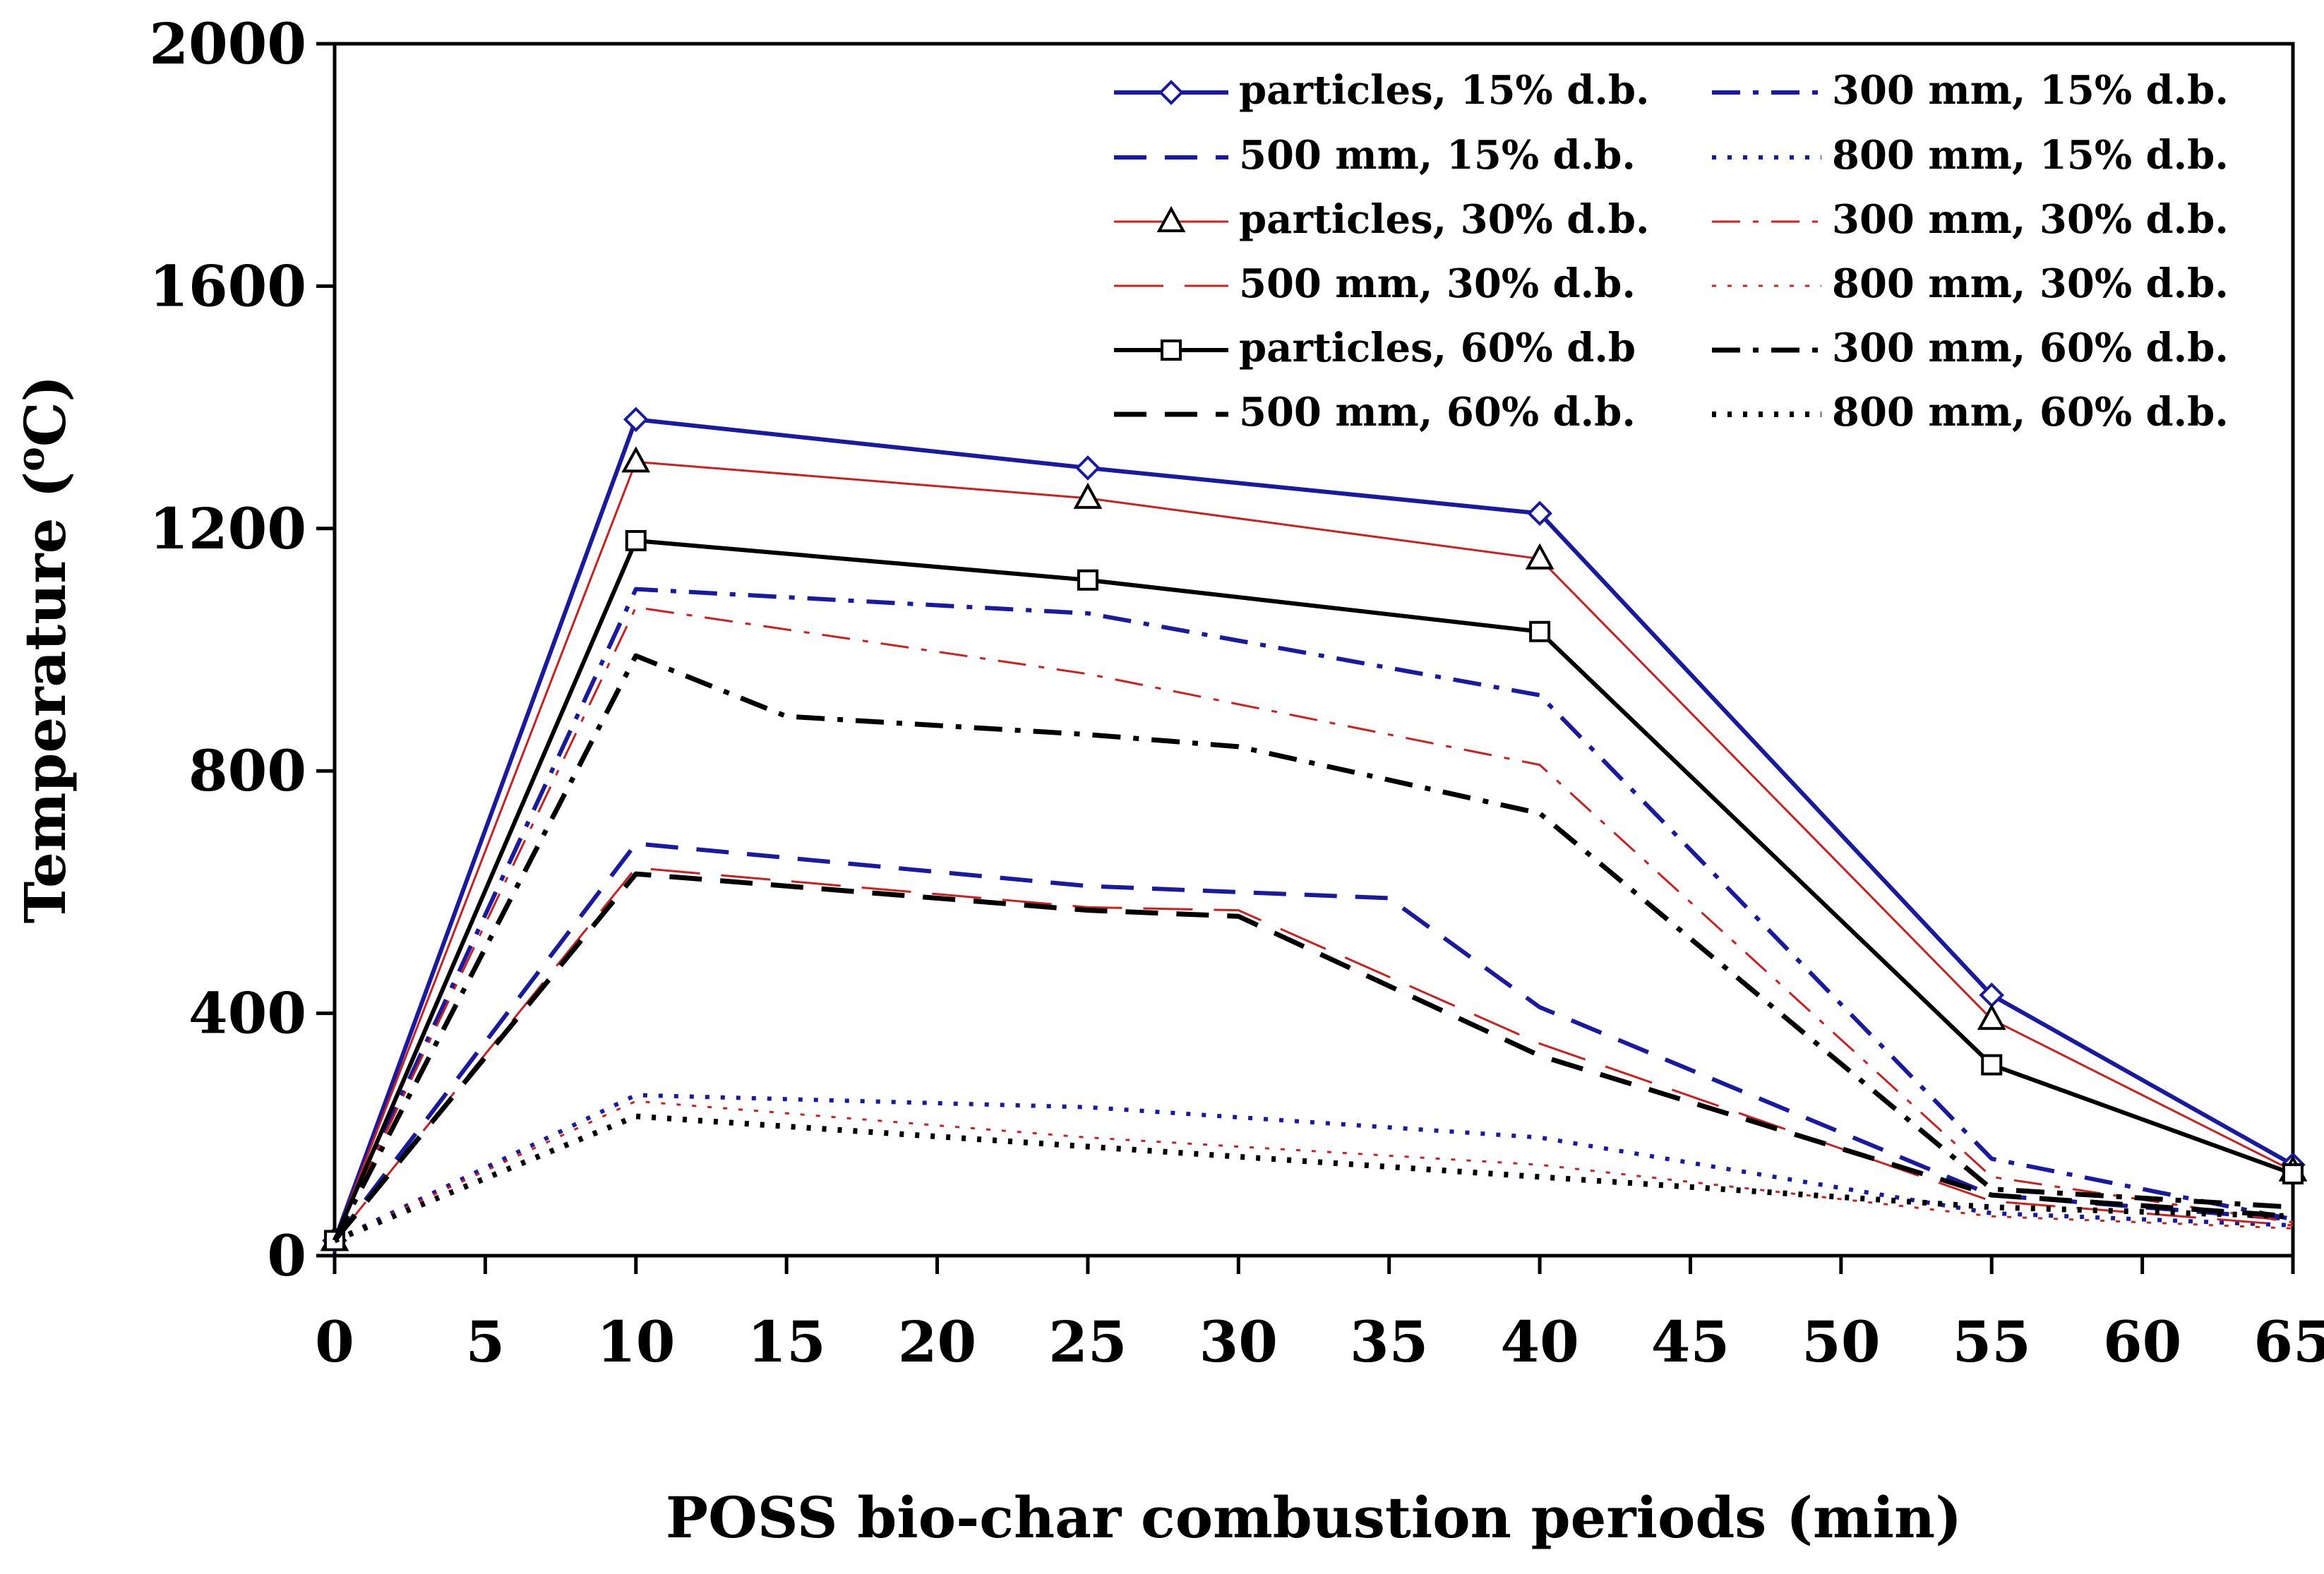 Image resolution: width=2324 pixels, height=1574 pixels. I want to click on legend-label: 500 mm, 60% d.b., so click(1437, 412).